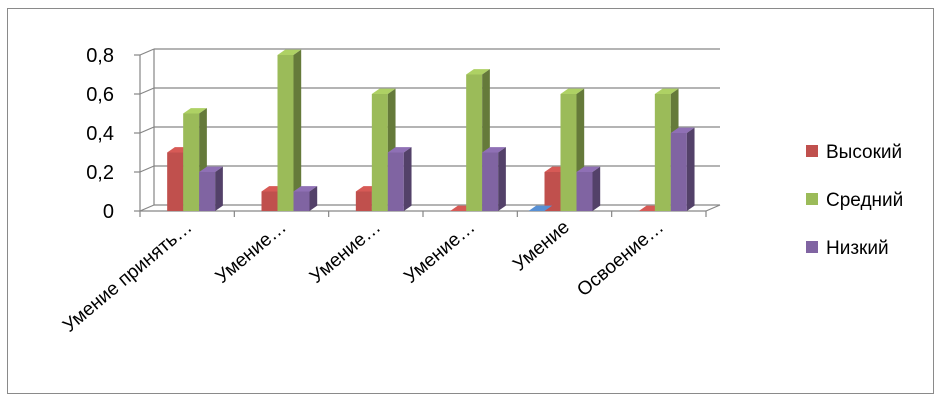 The width and height of the screenshot is (938, 399). I want to click on x-tick-label: Умение, so click(541, 246).